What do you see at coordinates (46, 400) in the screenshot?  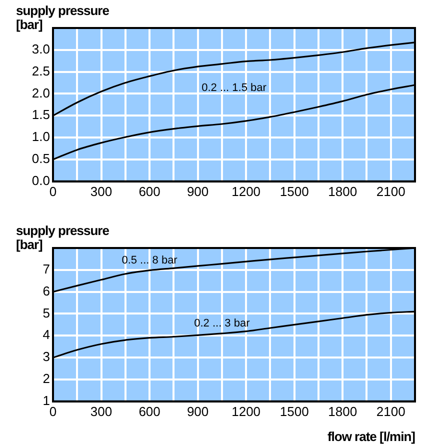 I see `y-tick-label: 1` at bounding box center [46, 400].